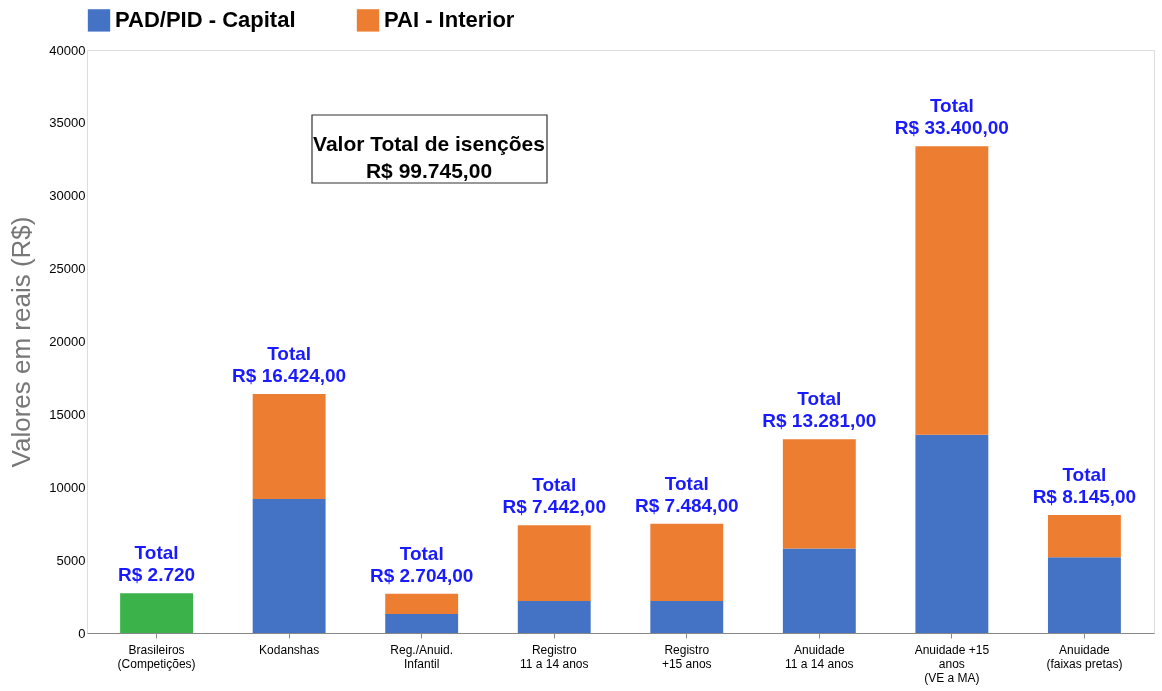 Image resolution: width=1162 pixels, height=691 pixels. I want to click on y-tick-label: 20000, so click(67, 341).